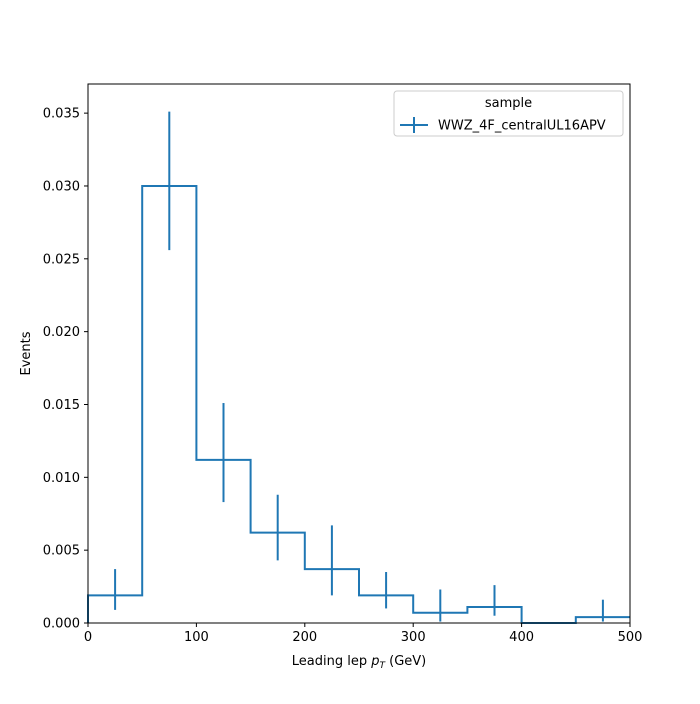 The height and width of the screenshot is (704, 700). Describe the element at coordinates (413, 637) in the screenshot. I see `x-tick-label: 300` at that location.